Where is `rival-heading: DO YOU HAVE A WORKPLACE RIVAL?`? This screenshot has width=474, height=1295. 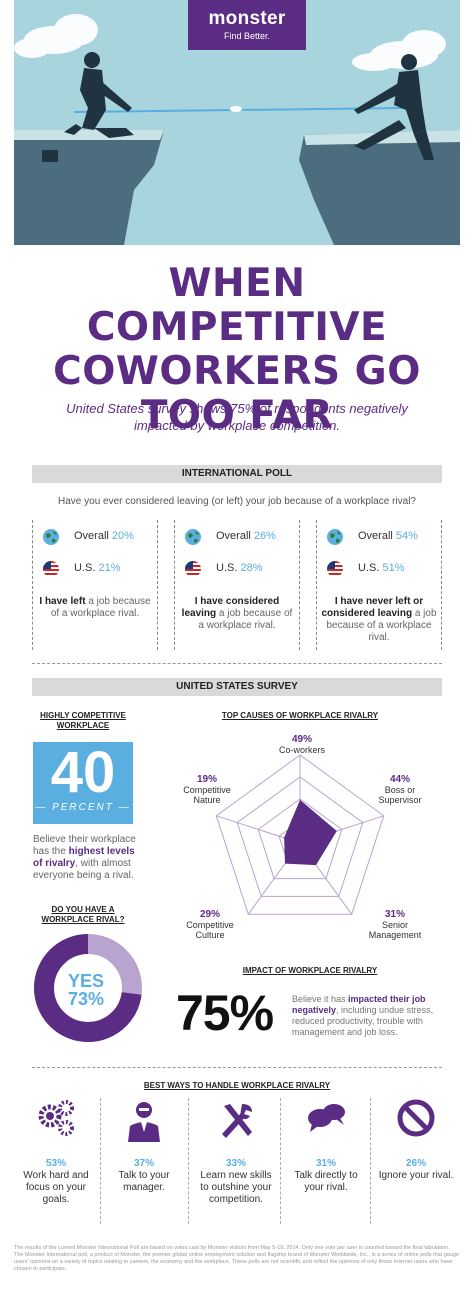 rival-heading: DO YOU HAVE A WORKPLACE RIVAL? is located at coordinates (83, 914).